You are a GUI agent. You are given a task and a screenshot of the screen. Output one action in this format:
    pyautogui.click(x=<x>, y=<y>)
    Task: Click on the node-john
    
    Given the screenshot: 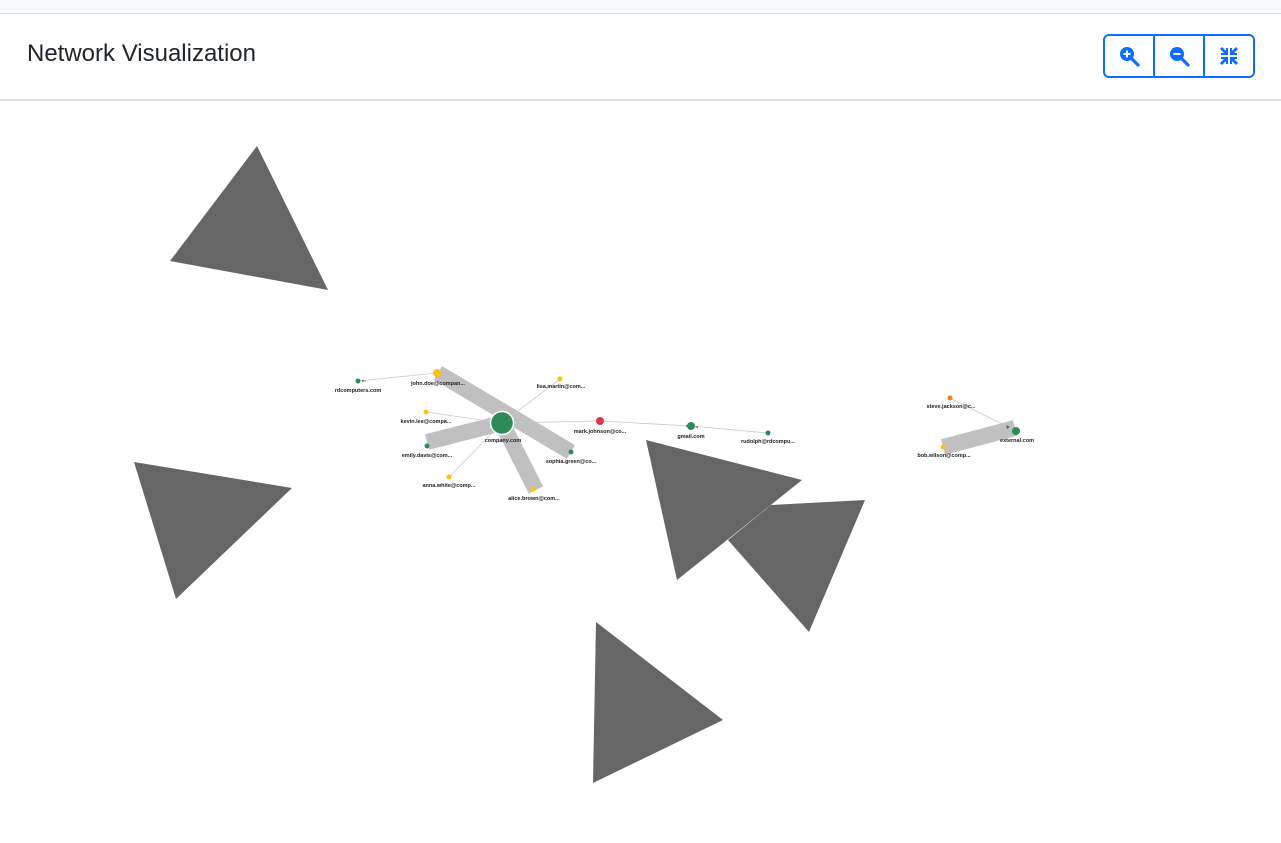 What is the action you would take?
    pyautogui.click(x=437, y=373)
    